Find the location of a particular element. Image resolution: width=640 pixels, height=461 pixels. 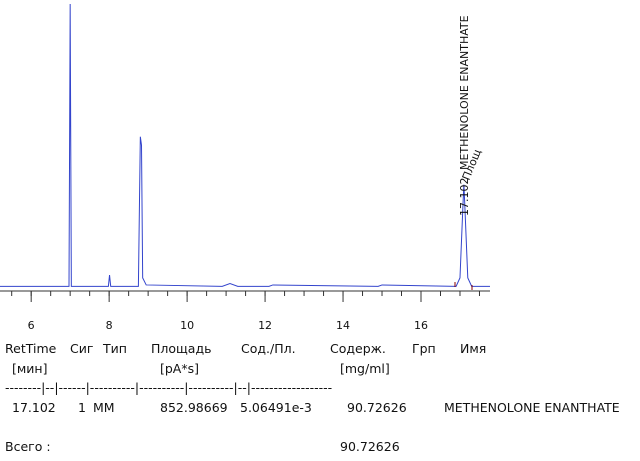

column-unit: [mg/ml] is located at coordinates (365, 368).